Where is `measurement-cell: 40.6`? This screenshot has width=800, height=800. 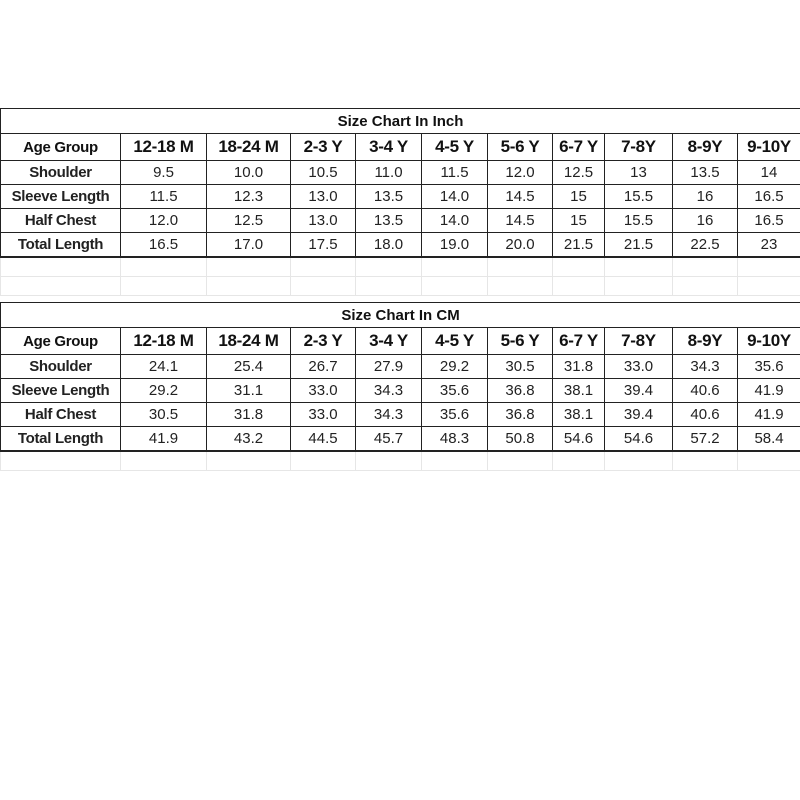 measurement-cell: 40.6 is located at coordinates (705, 414).